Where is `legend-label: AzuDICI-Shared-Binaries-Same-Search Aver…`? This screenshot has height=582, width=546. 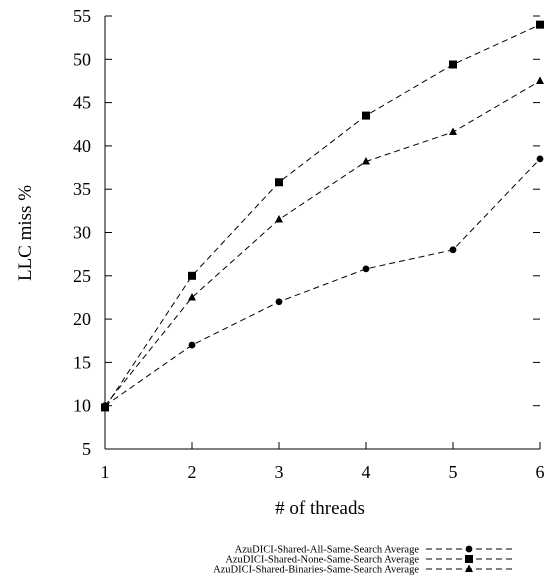
legend-label: AzuDICI-Shared-Binaries-Same-Search Aver… is located at coordinates (316, 570).